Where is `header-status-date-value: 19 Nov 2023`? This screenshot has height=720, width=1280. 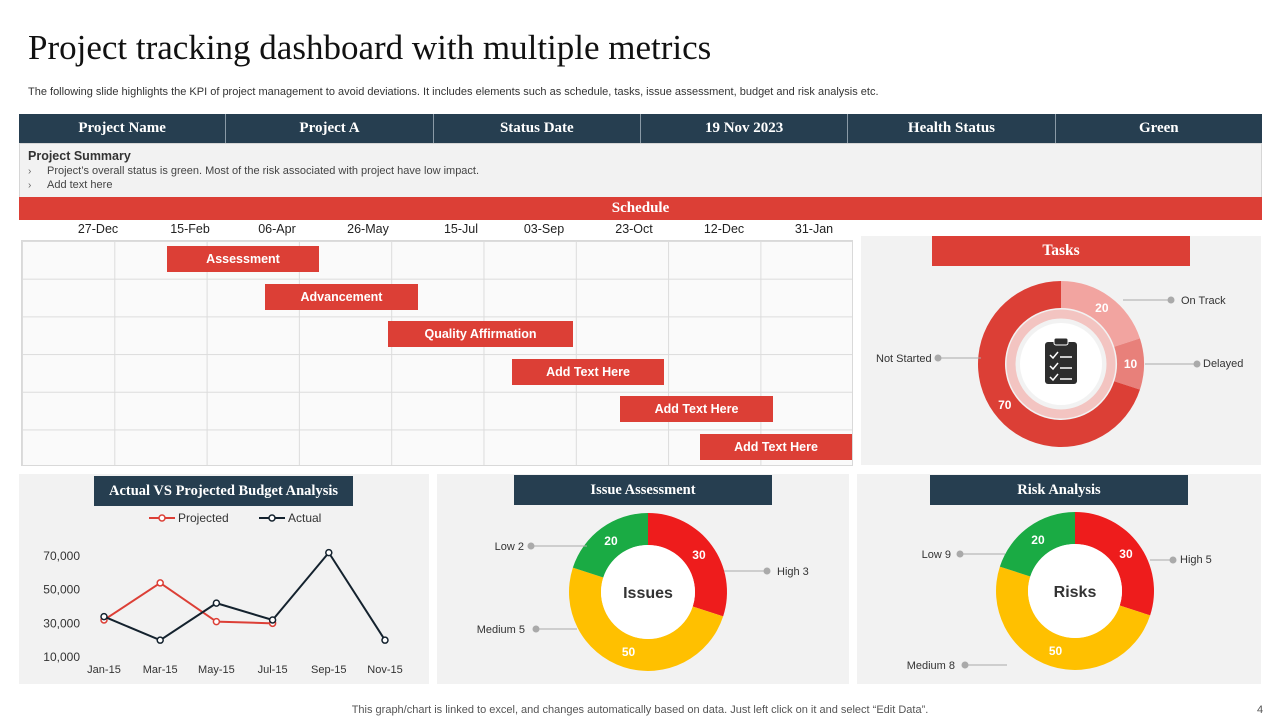 header-status-date-value: 19 Nov 2023 is located at coordinates (745, 128).